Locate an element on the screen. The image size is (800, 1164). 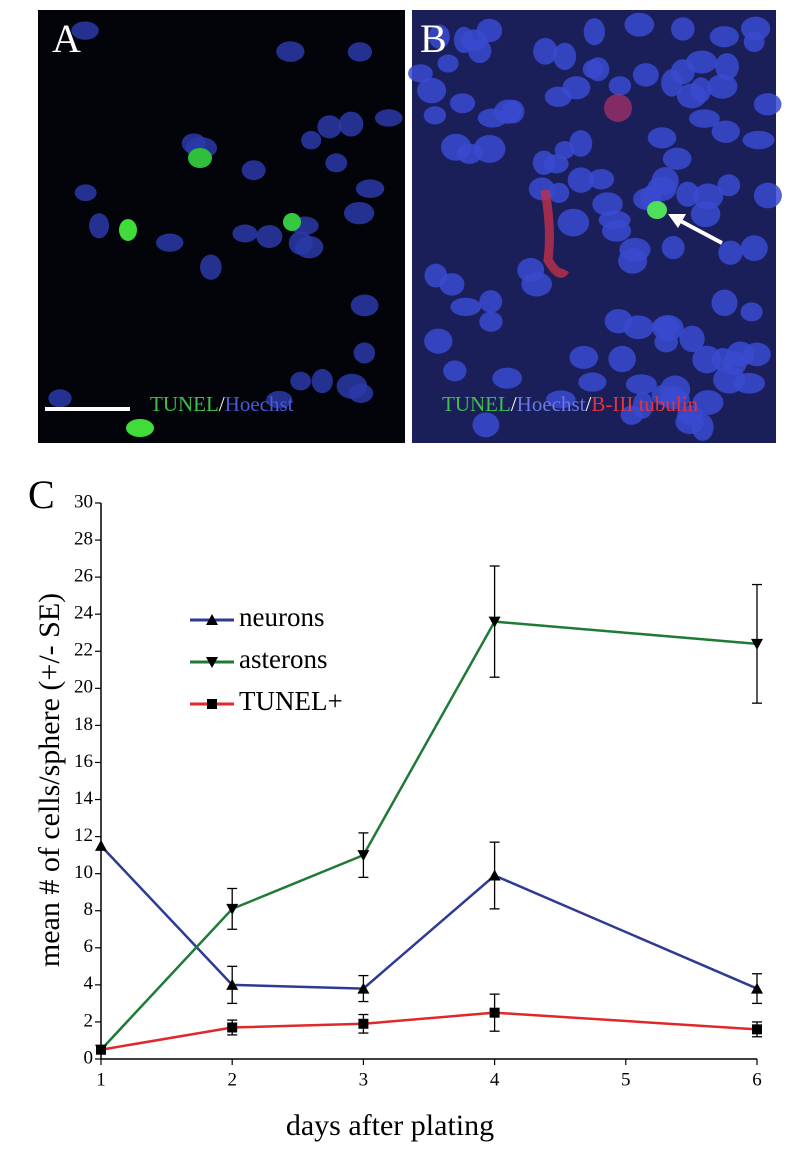
arrow is located at coordinates (698, 230).